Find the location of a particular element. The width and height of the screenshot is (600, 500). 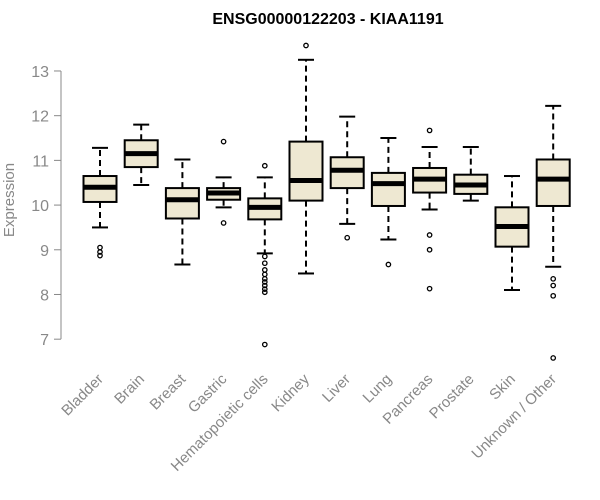

y-tick-label: 9 is located at coordinates (44, 251).